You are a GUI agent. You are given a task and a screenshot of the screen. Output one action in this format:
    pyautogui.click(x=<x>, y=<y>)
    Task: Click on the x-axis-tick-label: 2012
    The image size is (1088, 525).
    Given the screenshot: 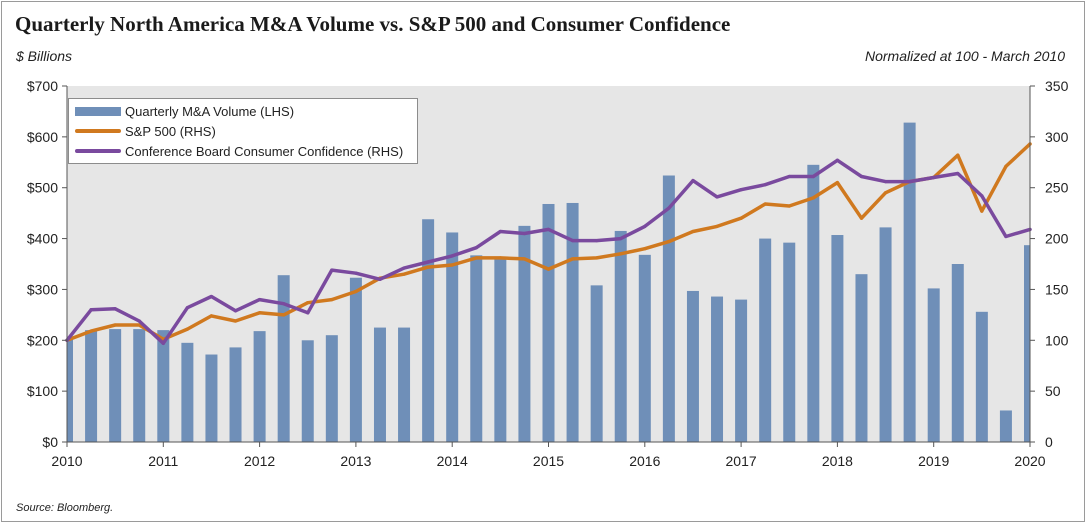 What is the action you would take?
    pyautogui.click(x=259, y=461)
    